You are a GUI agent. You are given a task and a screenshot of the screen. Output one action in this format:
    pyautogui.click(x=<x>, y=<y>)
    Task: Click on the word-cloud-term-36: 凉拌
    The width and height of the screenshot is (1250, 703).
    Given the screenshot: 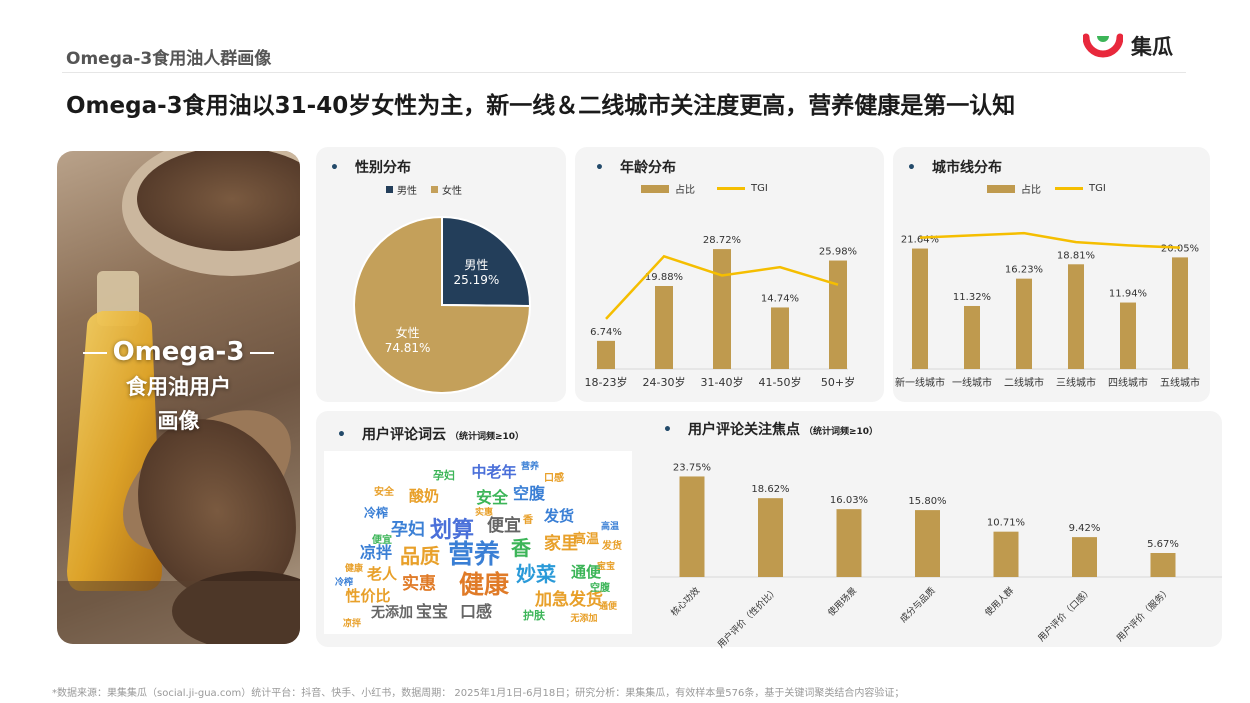 What is the action you would take?
    pyautogui.click(x=352, y=623)
    